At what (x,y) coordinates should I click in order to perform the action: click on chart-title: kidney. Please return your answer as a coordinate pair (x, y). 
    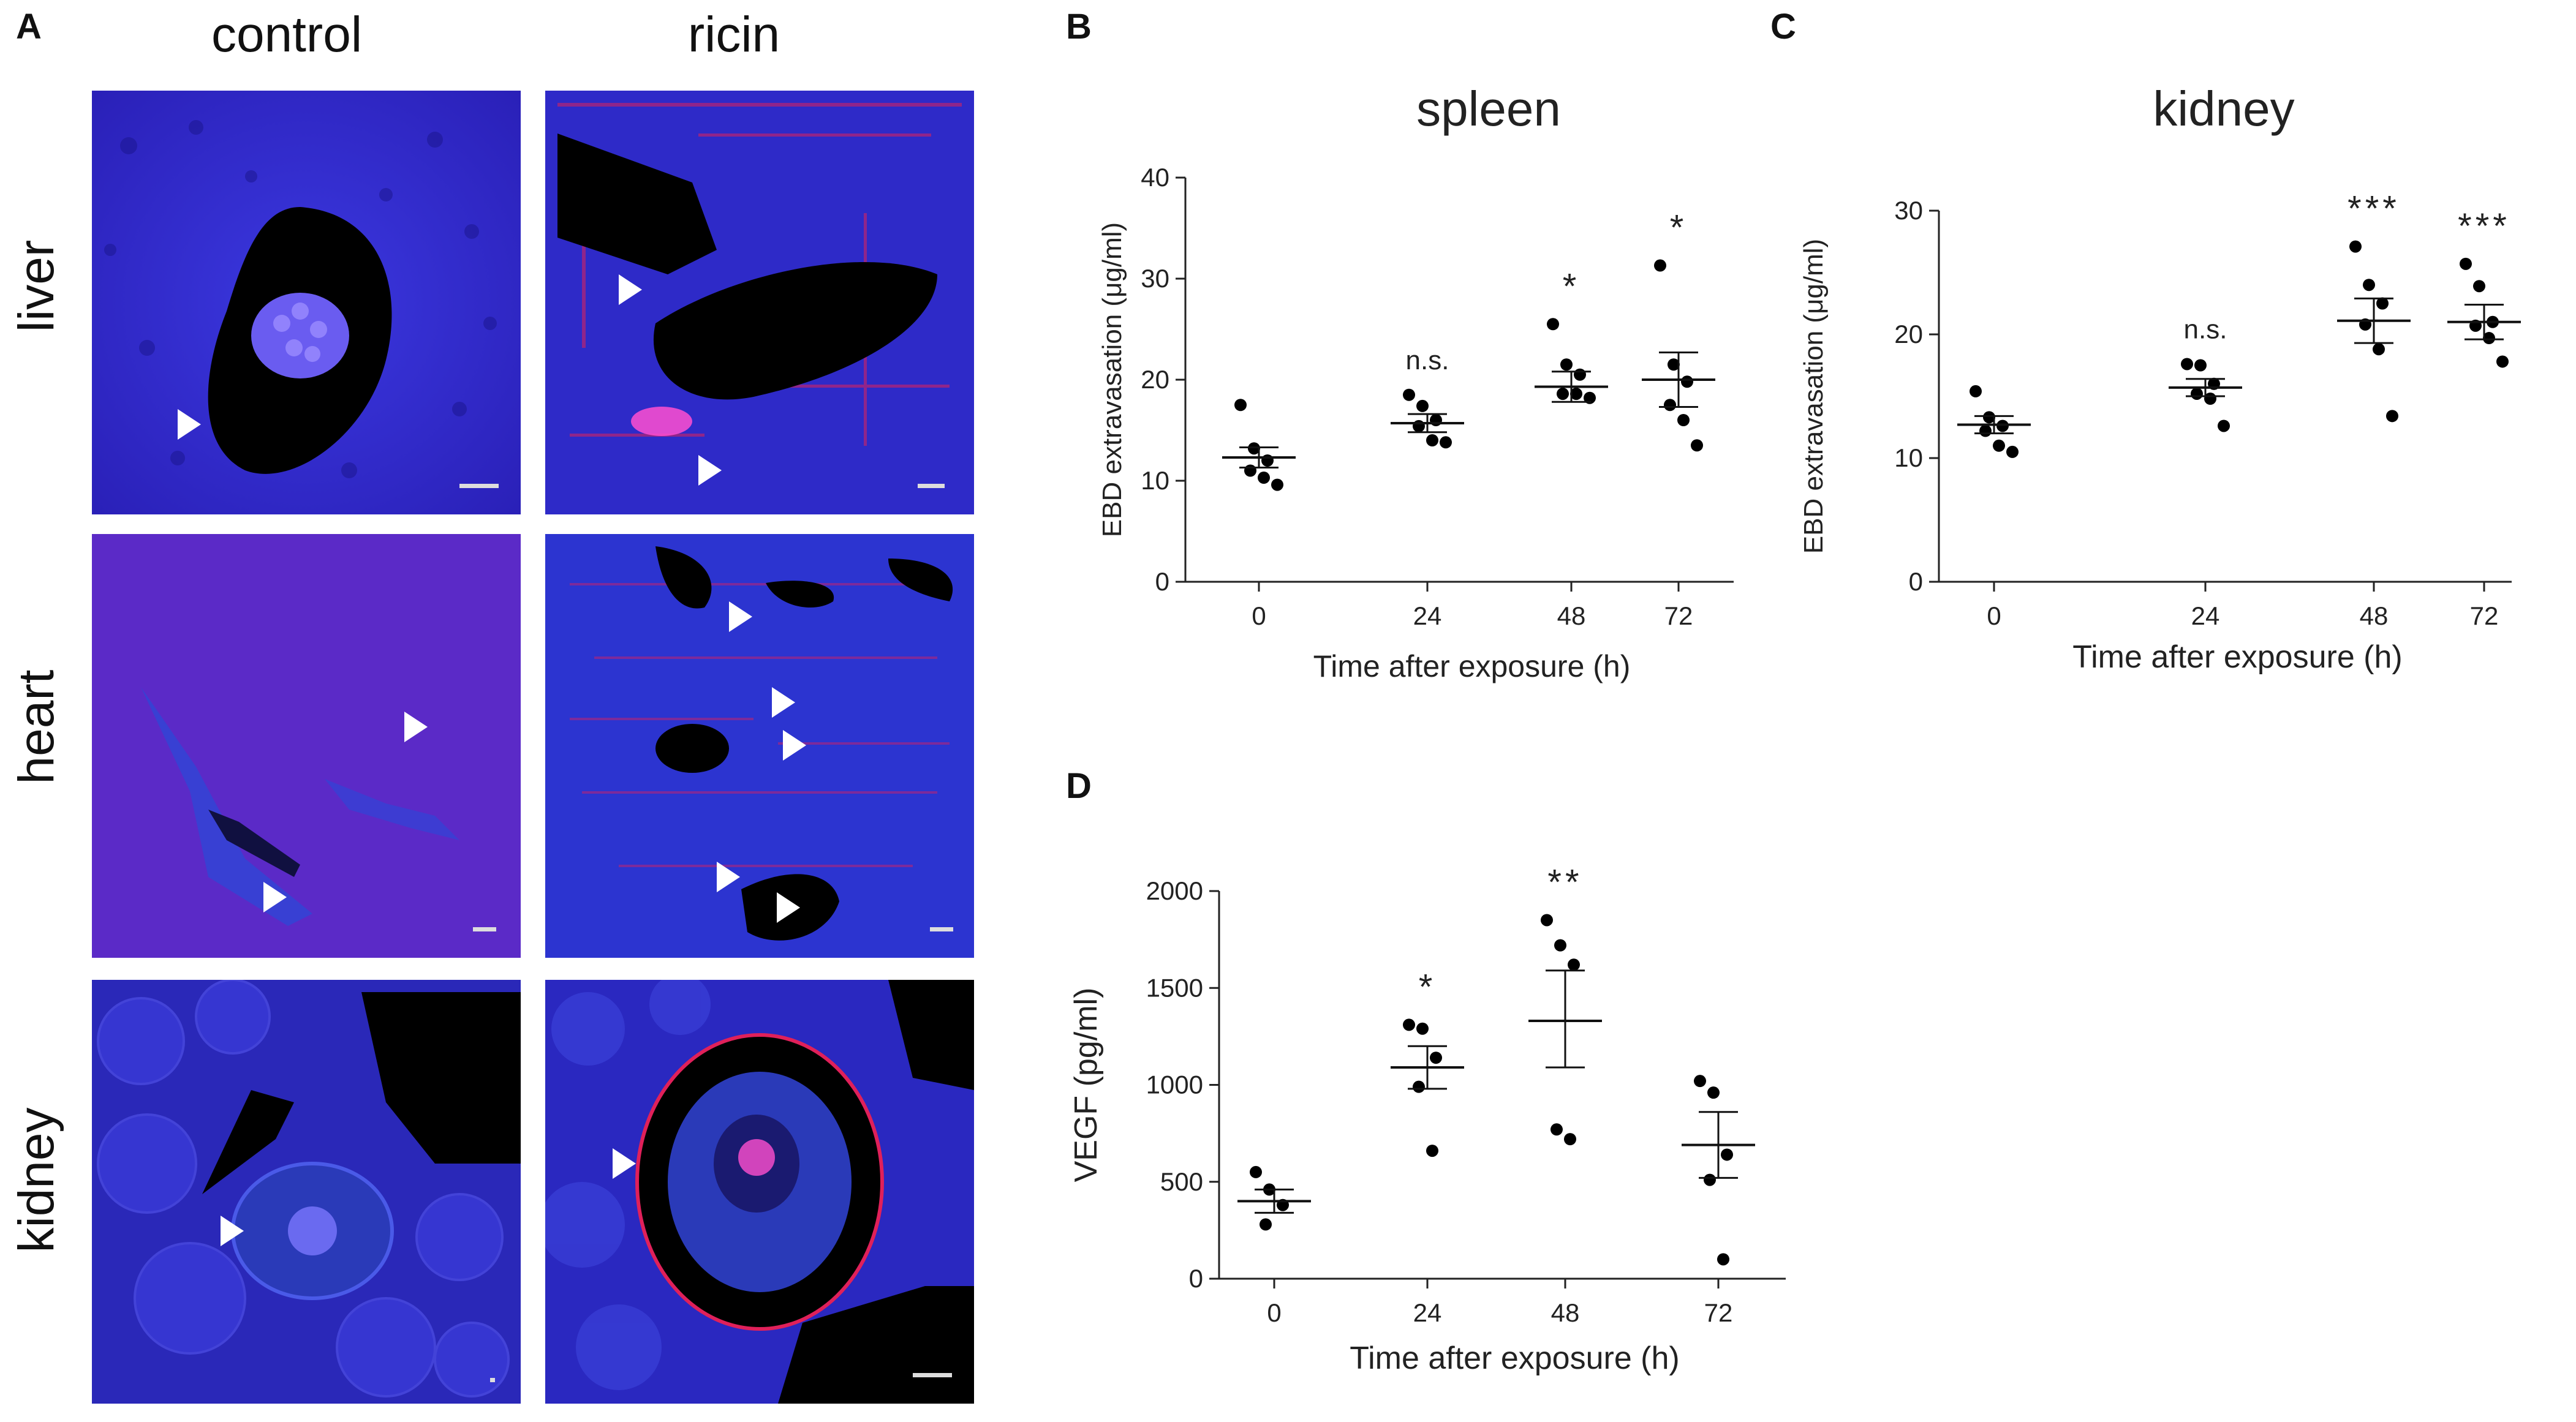
    Looking at the image, I should click on (2223, 108).